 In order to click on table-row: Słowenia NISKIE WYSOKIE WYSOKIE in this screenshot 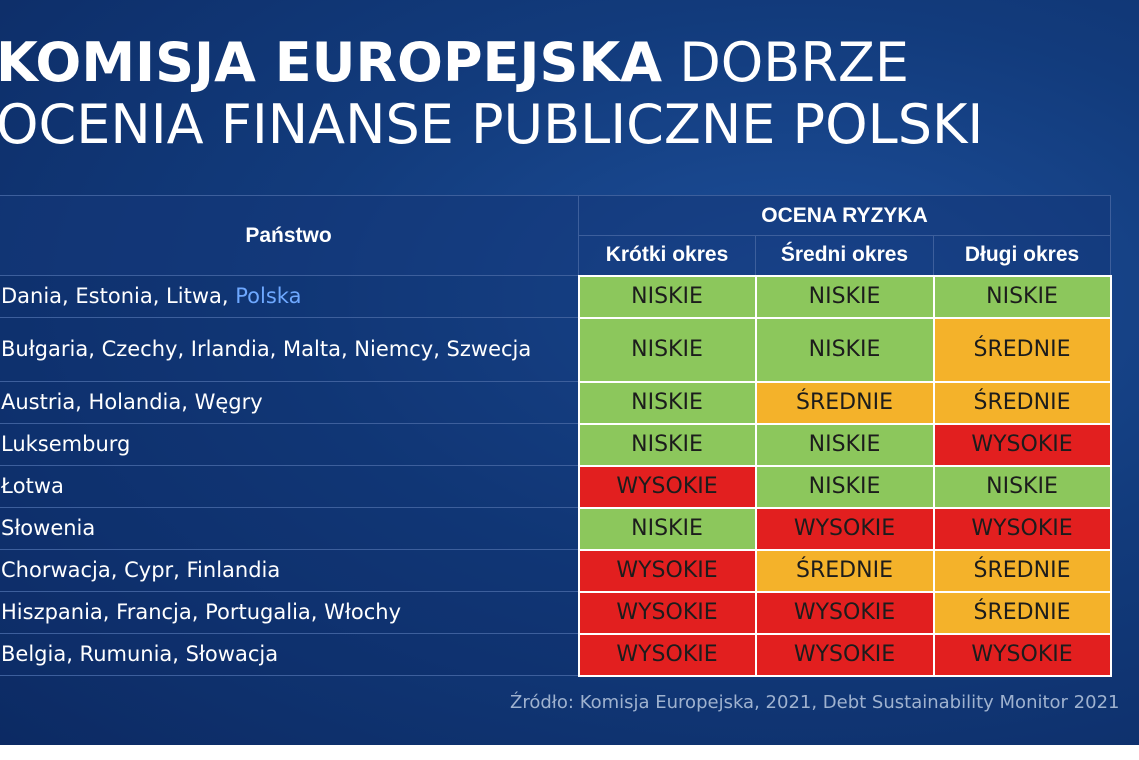, I will do `click(556, 528)`.